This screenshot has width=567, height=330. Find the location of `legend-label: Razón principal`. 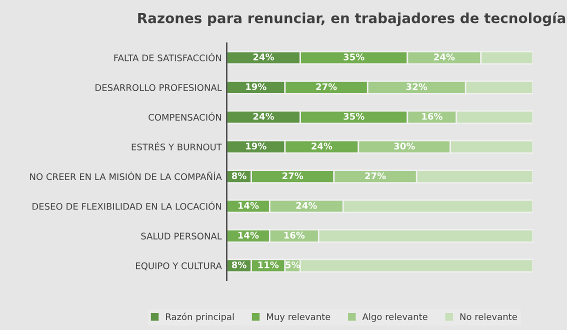

legend-label: Razón principal is located at coordinates (200, 317).